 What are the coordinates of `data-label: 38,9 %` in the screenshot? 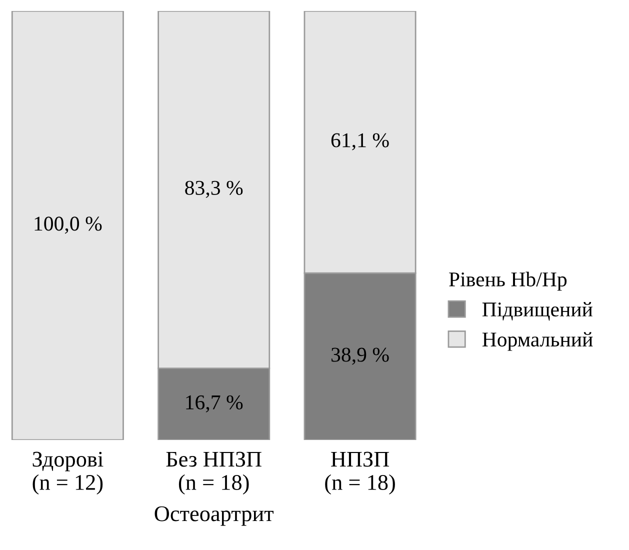 It's located at (360, 356).